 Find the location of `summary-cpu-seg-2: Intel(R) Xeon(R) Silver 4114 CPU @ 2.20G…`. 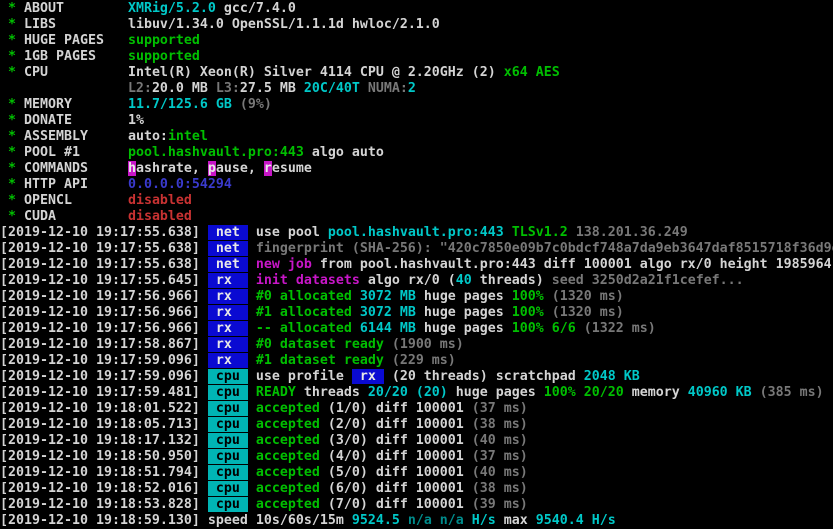

summary-cpu-seg-2: Intel(R) Xeon(R) Silver 4114 CPU @ 2.20G… is located at coordinates (315, 72).